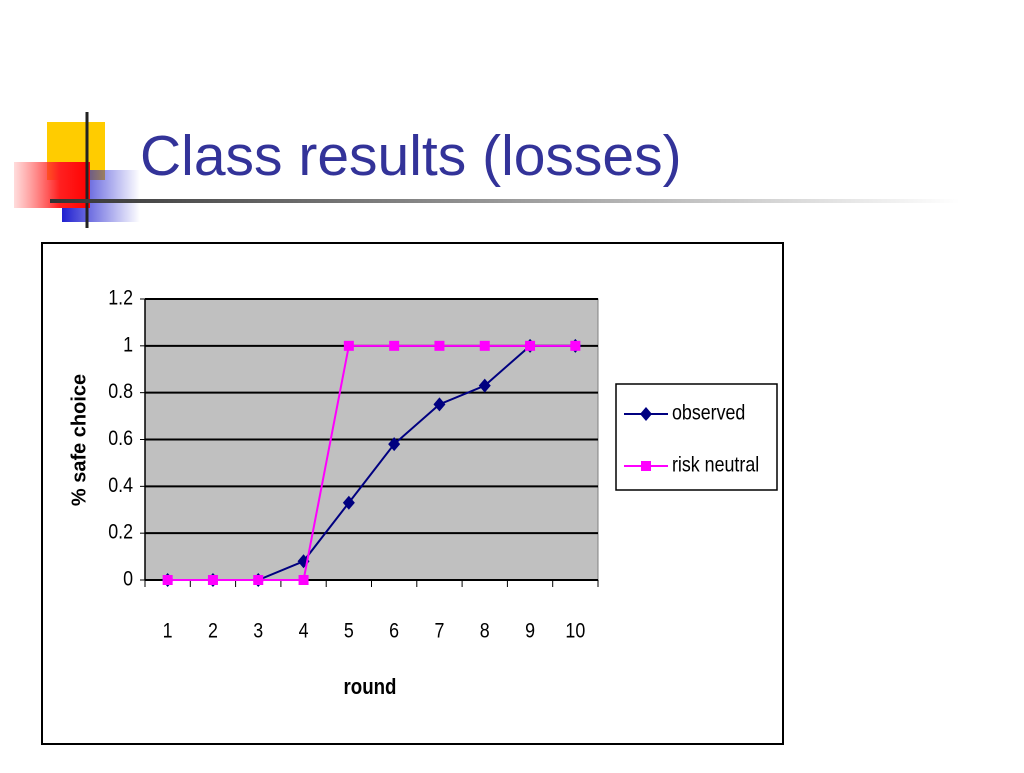 The image size is (1024, 773). What do you see at coordinates (370, 687) in the screenshot?
I see `x-axis-label: round` at bounding box center [370, 687].